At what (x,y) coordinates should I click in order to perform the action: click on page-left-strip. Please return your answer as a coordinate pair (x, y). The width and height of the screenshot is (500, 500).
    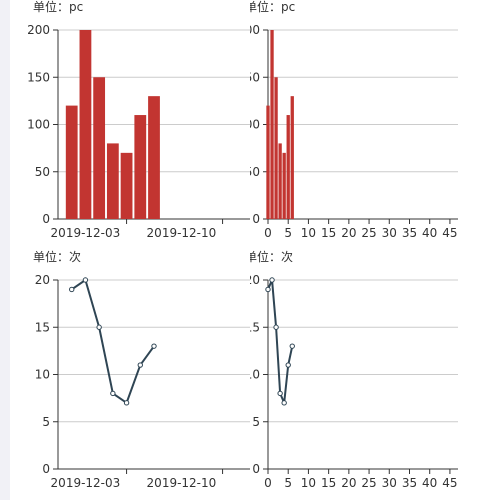
    Looking at the image, I should click on (5, 250).